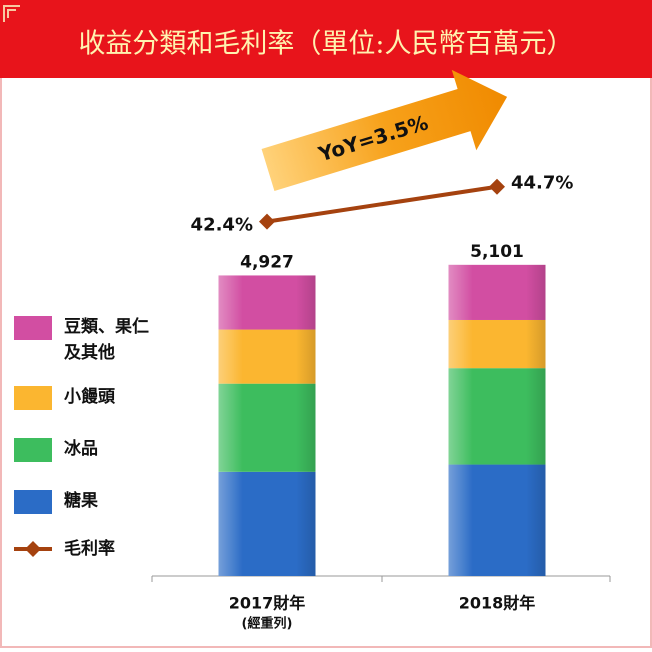 This screenshot has height=652, width=652. I want to click on x-tick-label: 2017財年, so click(267, 603).